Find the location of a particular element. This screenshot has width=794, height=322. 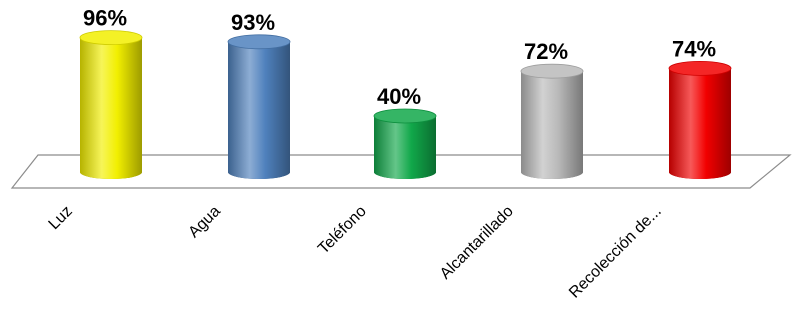

data-label-2: 40% is located at coordinates (399, 96).